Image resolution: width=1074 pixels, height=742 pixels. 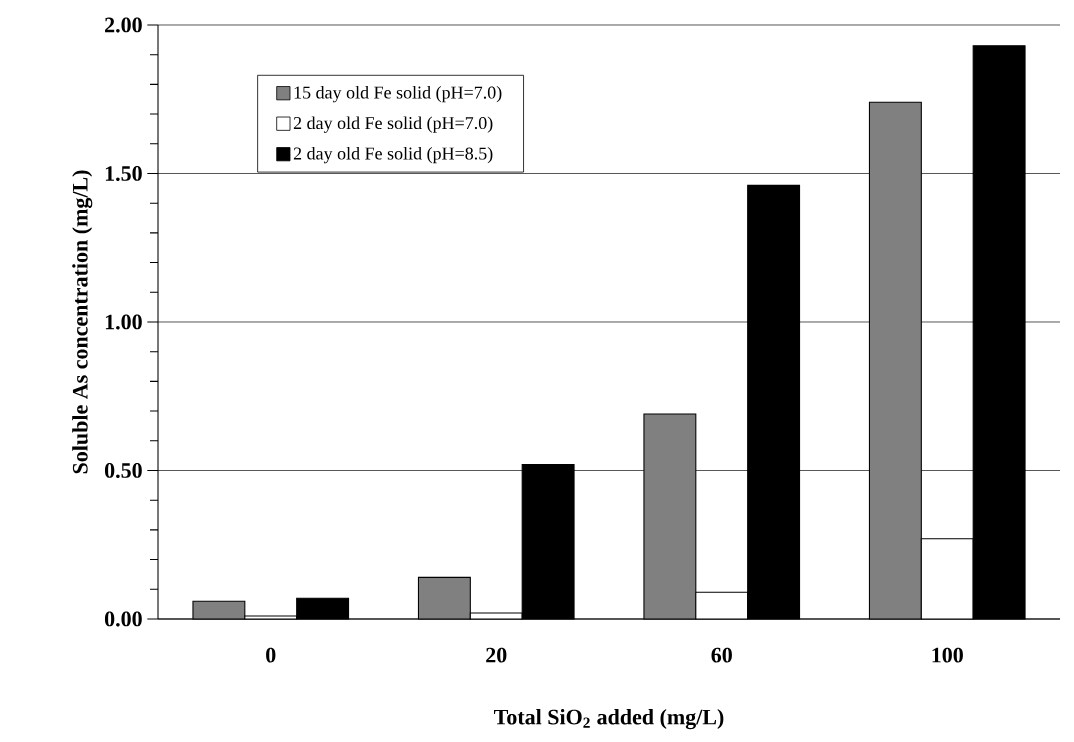 What do you see at coordinates (947, 655) in the screenshot?
I see `x-tick-label: 100` at bounding box center [947, 655].